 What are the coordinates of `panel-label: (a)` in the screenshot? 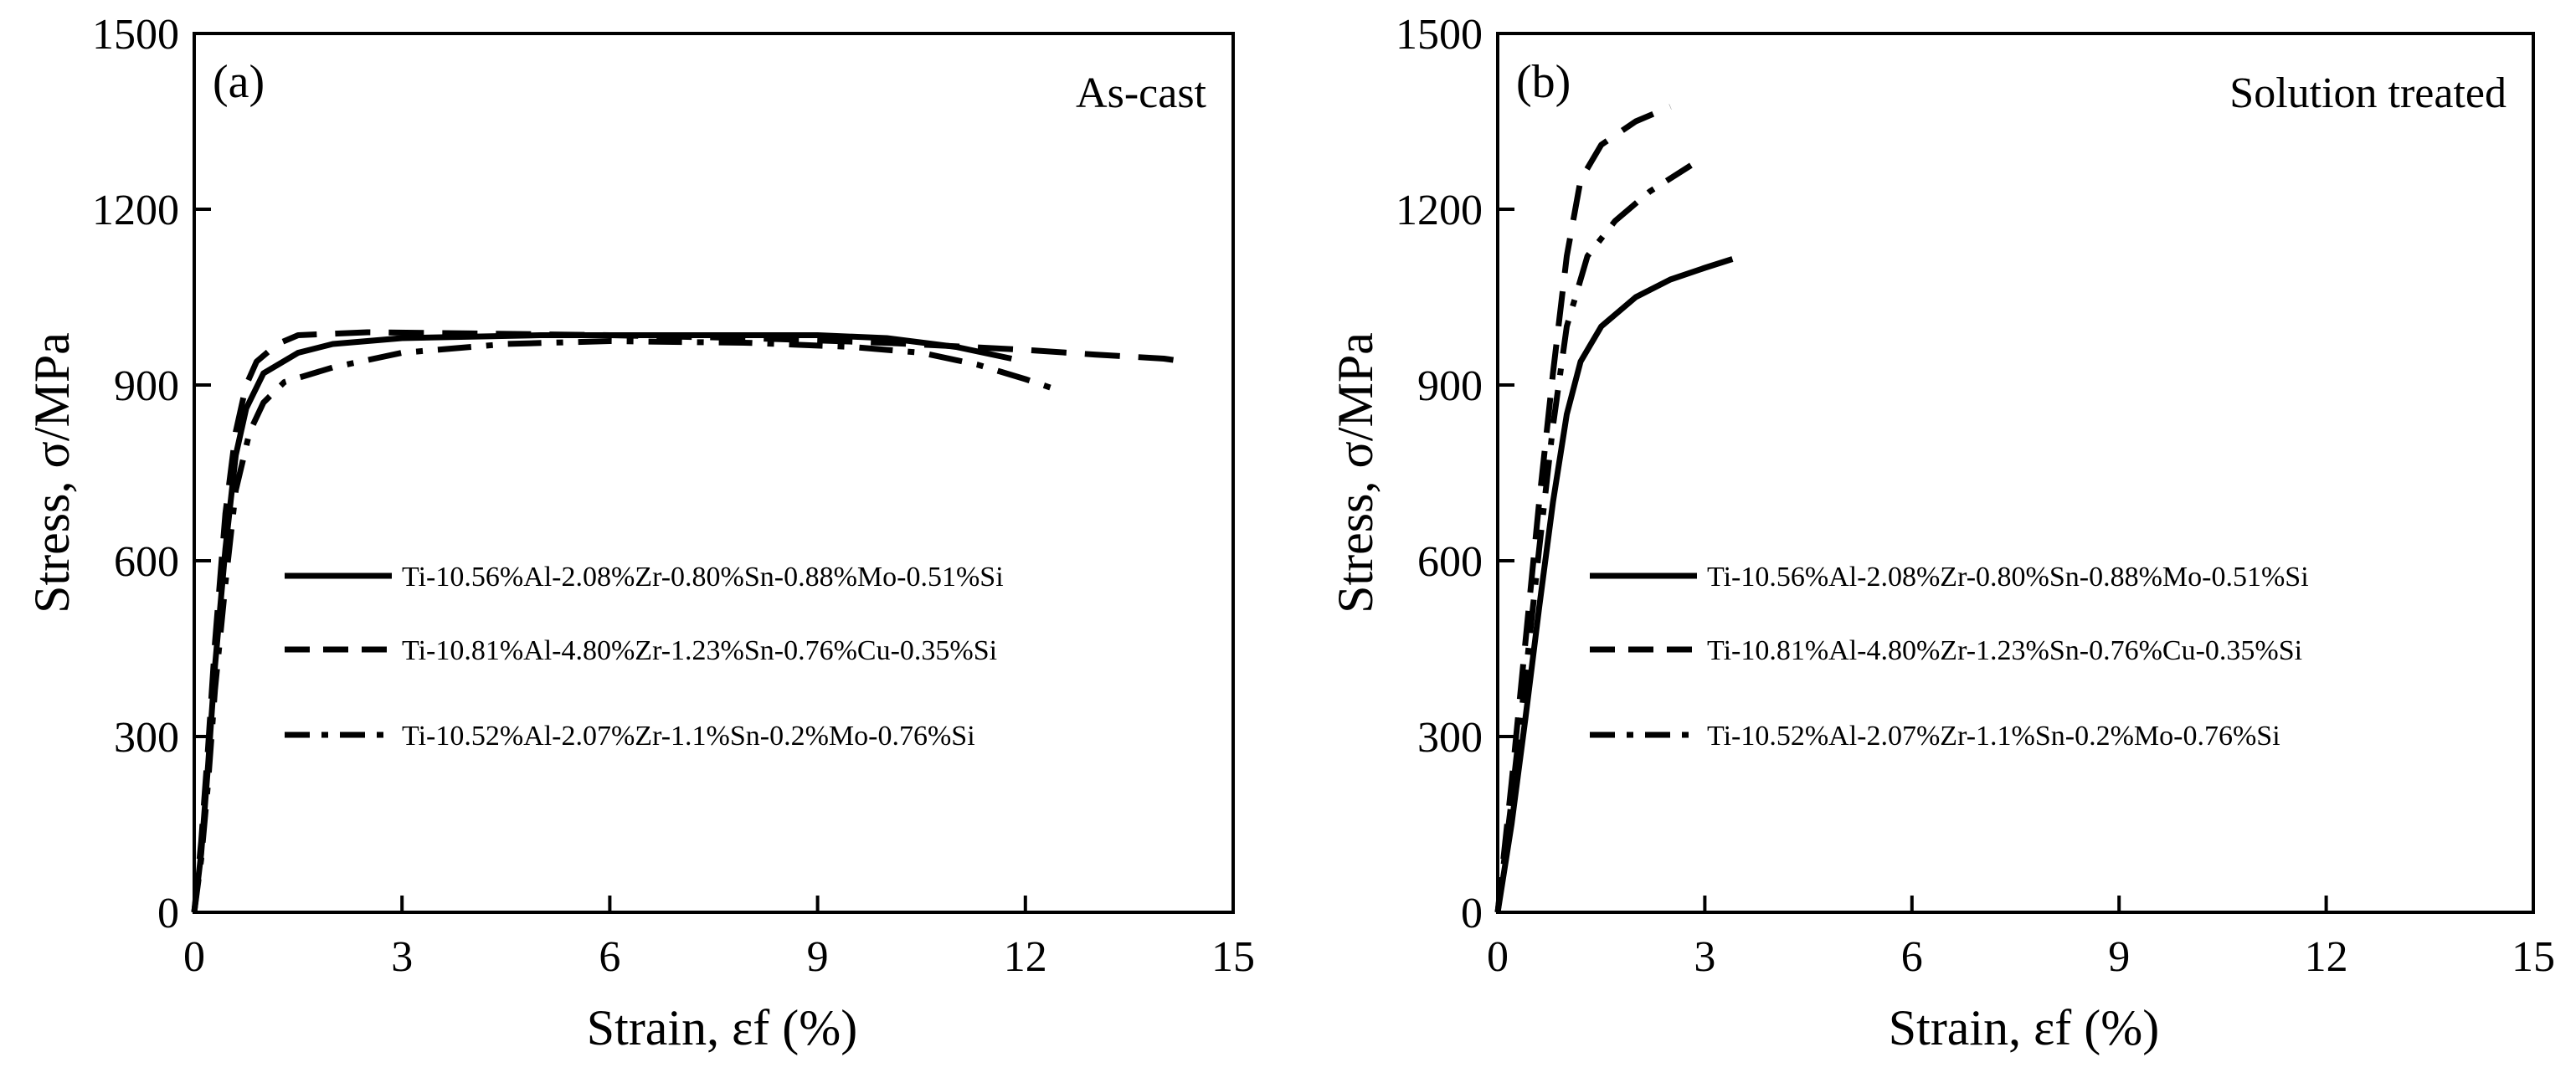 It's located at (239, 82).